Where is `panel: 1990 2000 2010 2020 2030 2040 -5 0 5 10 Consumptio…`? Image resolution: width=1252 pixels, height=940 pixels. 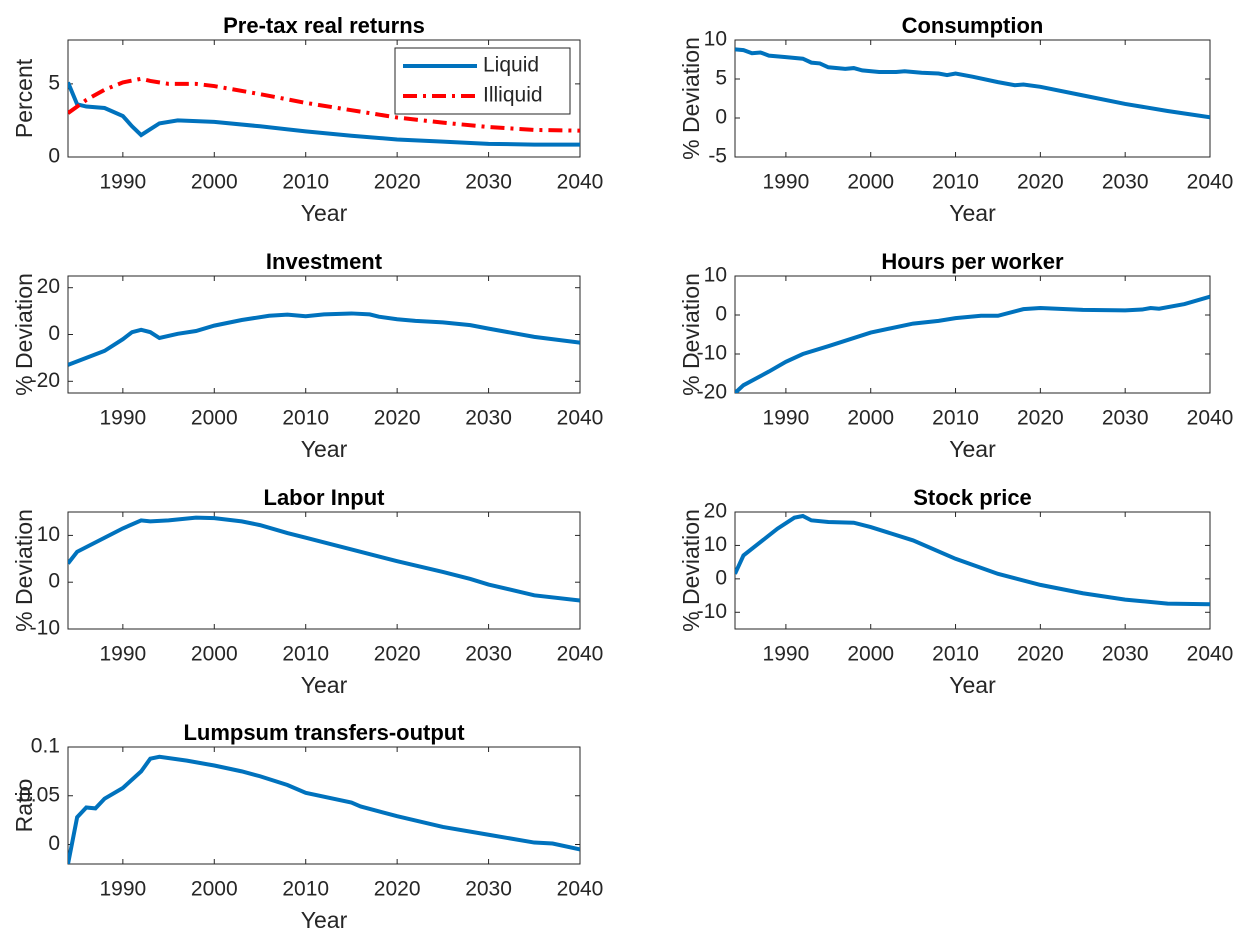 panel: 1990 2000 2010 2020 2030 2040 -5 0 5 10 Consumptio… is located at coordinates (955, 119).